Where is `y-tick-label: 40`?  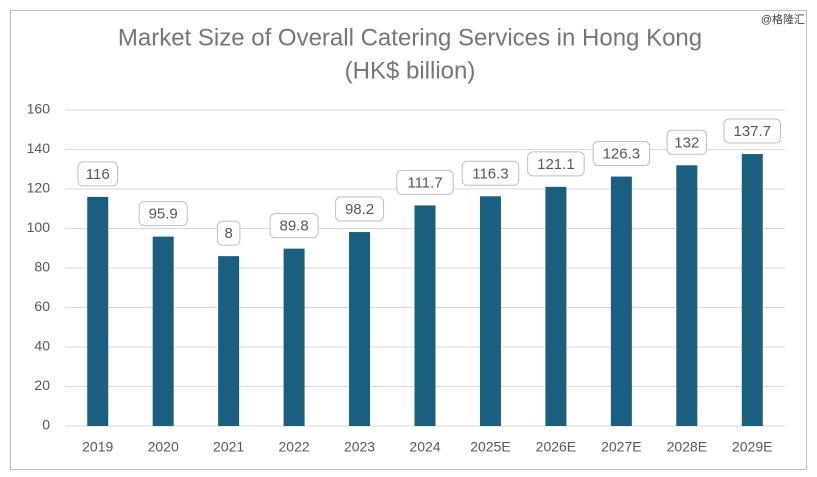
y-tick-label: 40 is located at coordinates (42, 346).